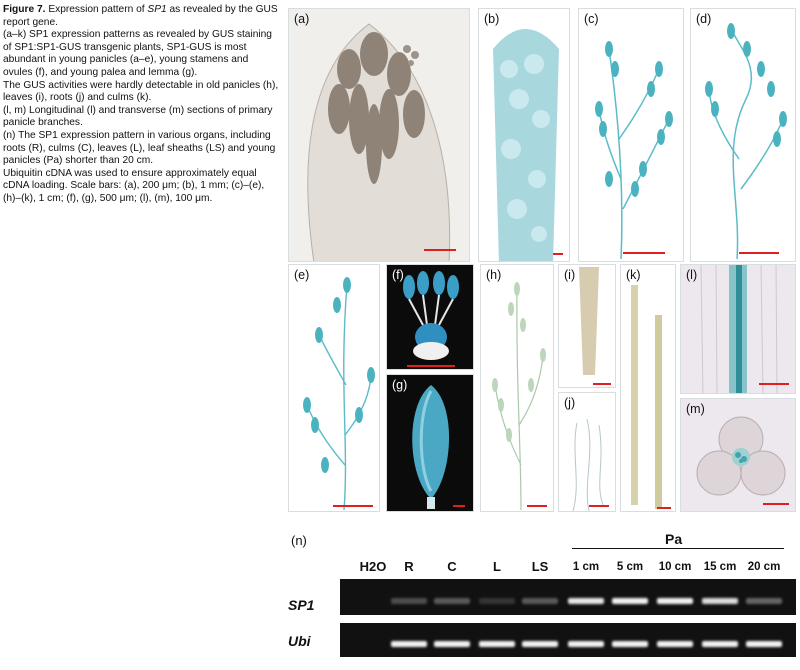  I want to click on lane-label-1: R, so click(409, 566).